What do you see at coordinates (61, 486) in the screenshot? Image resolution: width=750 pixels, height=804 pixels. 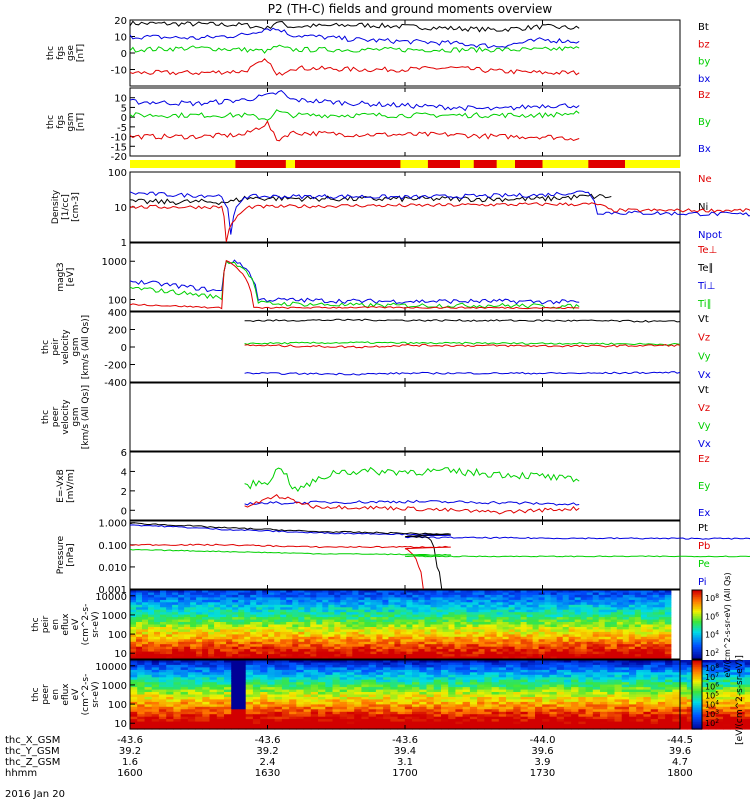 I see `y-axis-label: E=-VxB` at bounding box center [61, 486].